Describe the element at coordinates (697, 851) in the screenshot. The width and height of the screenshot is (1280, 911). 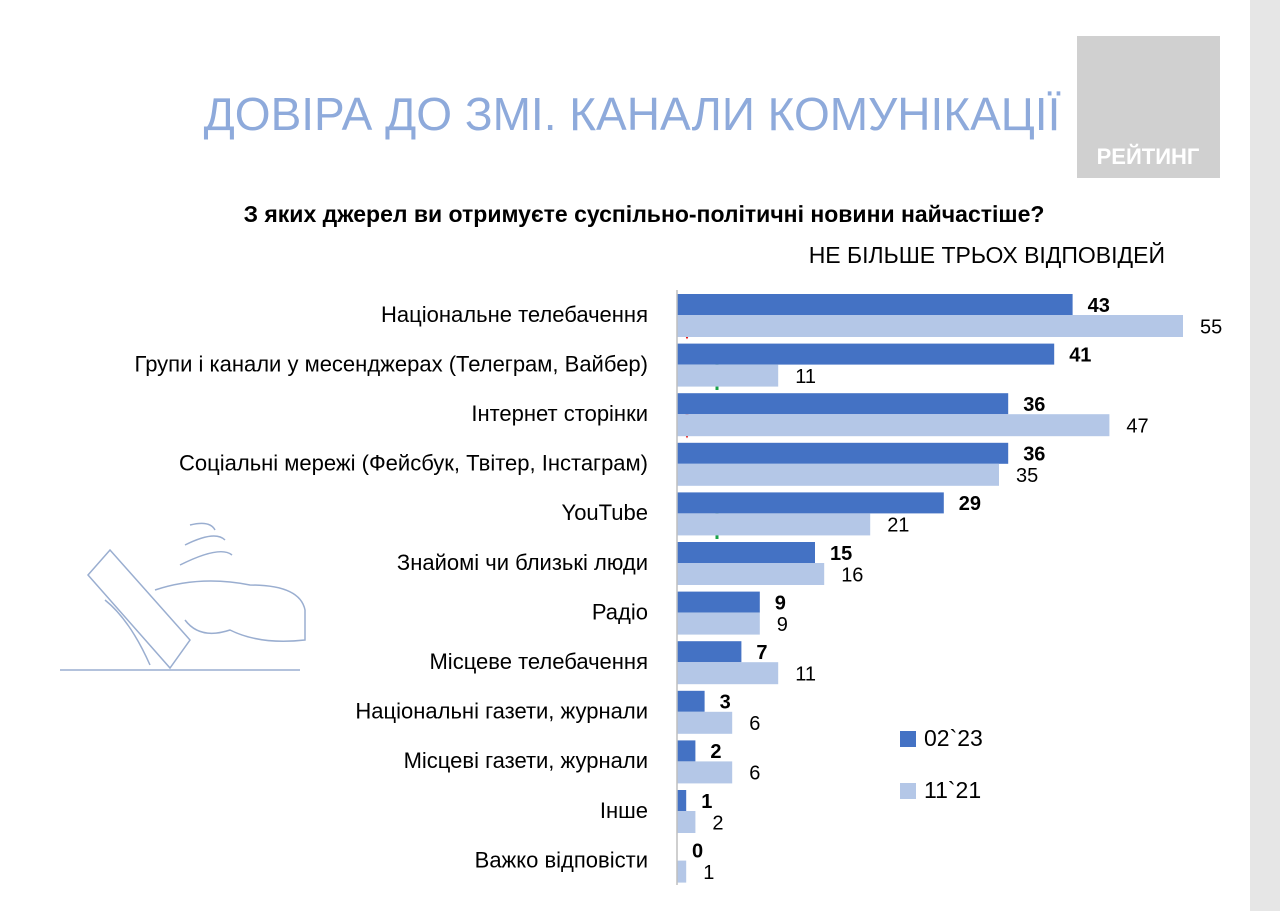
I see `value-label: 0` at that location.